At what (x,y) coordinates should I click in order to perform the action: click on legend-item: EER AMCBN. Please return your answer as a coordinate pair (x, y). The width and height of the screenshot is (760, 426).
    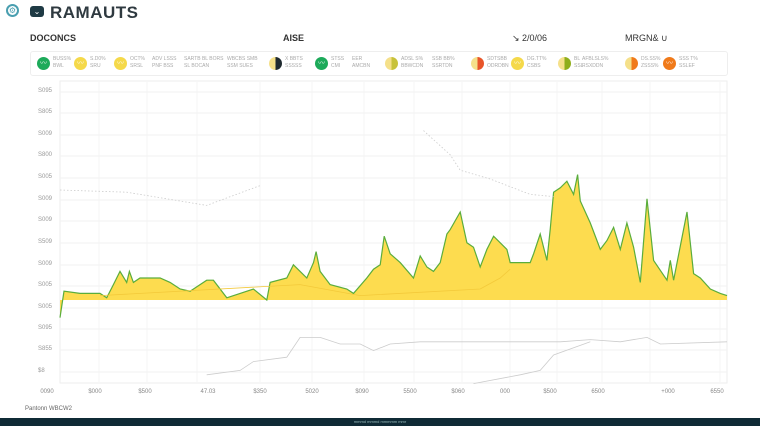
    Looking at the image, I should click on (361, 63).